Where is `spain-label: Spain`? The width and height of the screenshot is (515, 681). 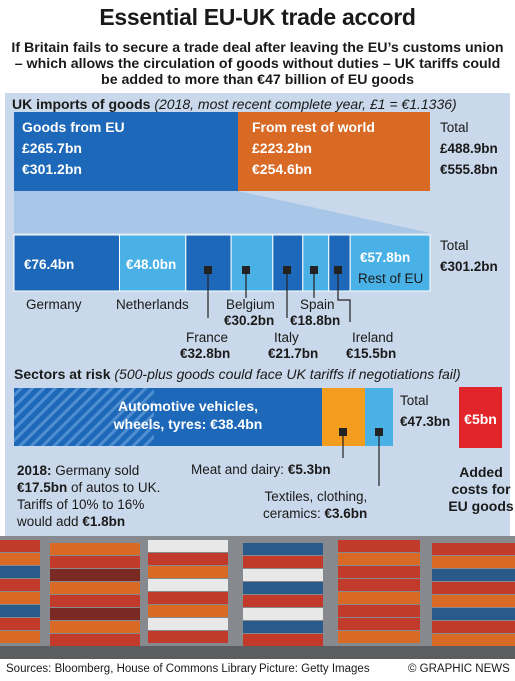 spain-label: Spain is located at coordinates (317, 304).